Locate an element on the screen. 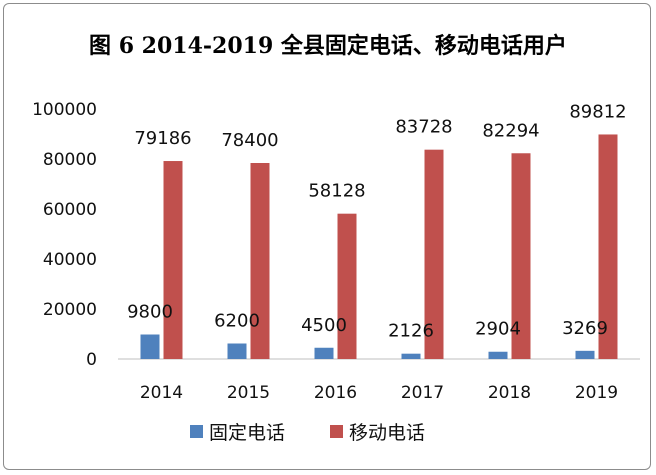  y-tick-label: 40000 is located at coordinates (70, 260).